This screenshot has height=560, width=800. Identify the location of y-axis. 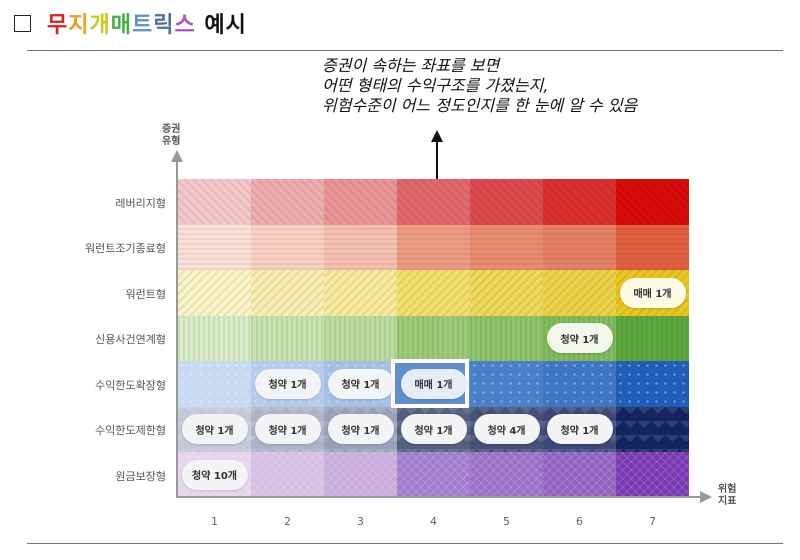
(177, 329).